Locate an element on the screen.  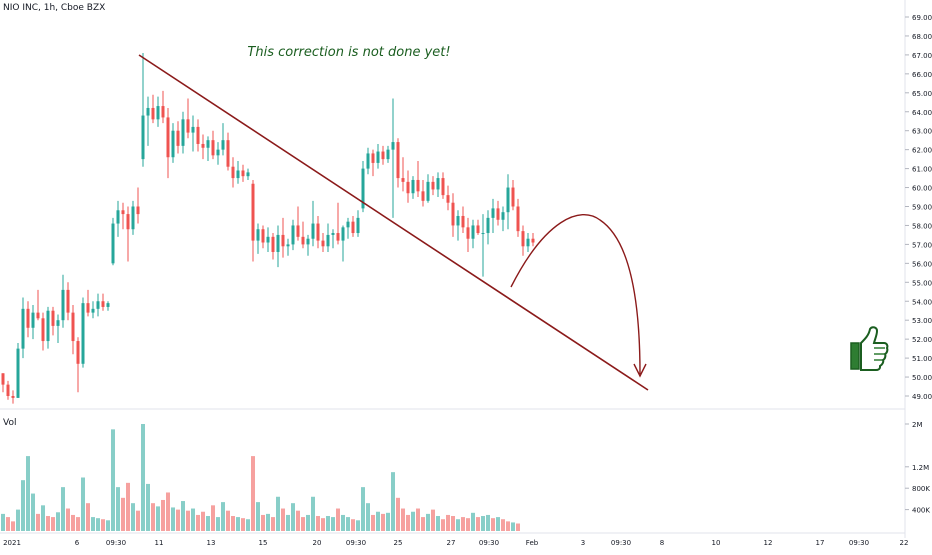
price-tick-label: 61.00 is located at coordinates (922, 170).